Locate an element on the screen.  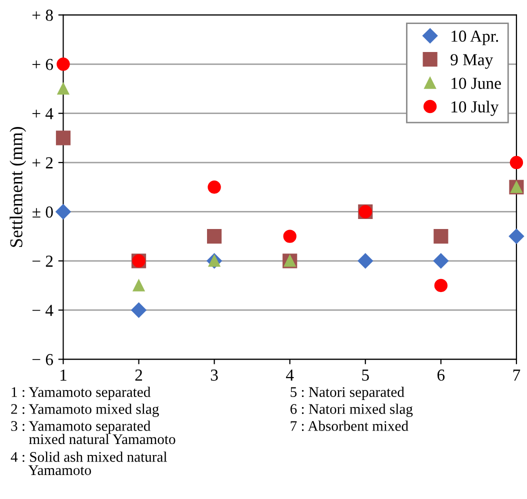
y-tick-label: + 6 is located at coordinates (43, 64).